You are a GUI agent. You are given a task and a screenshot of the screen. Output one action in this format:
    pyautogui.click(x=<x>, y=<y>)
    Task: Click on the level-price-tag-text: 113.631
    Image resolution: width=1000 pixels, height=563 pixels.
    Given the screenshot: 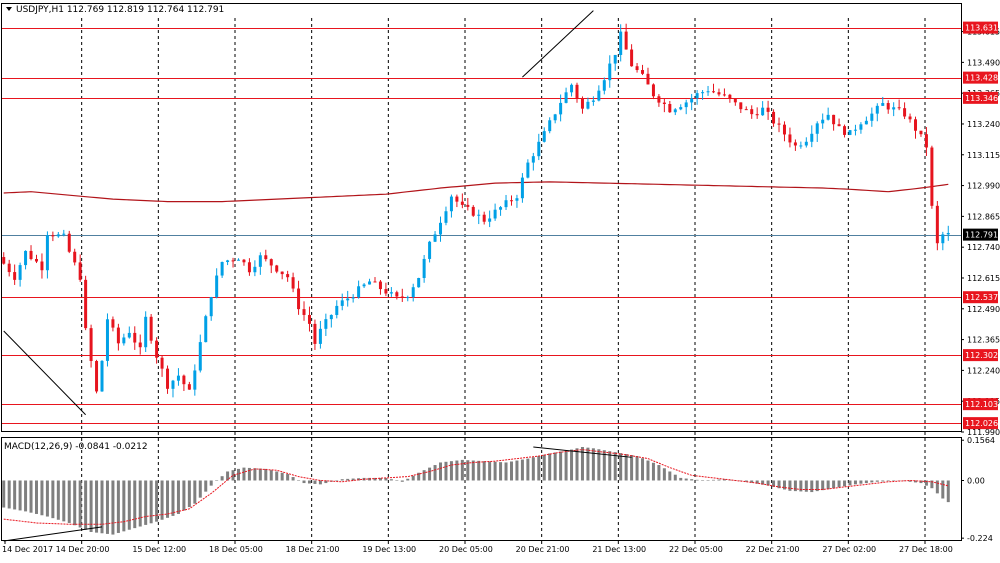 What is the action you would take?
    pyautogui.click(x=981, y=28)
    